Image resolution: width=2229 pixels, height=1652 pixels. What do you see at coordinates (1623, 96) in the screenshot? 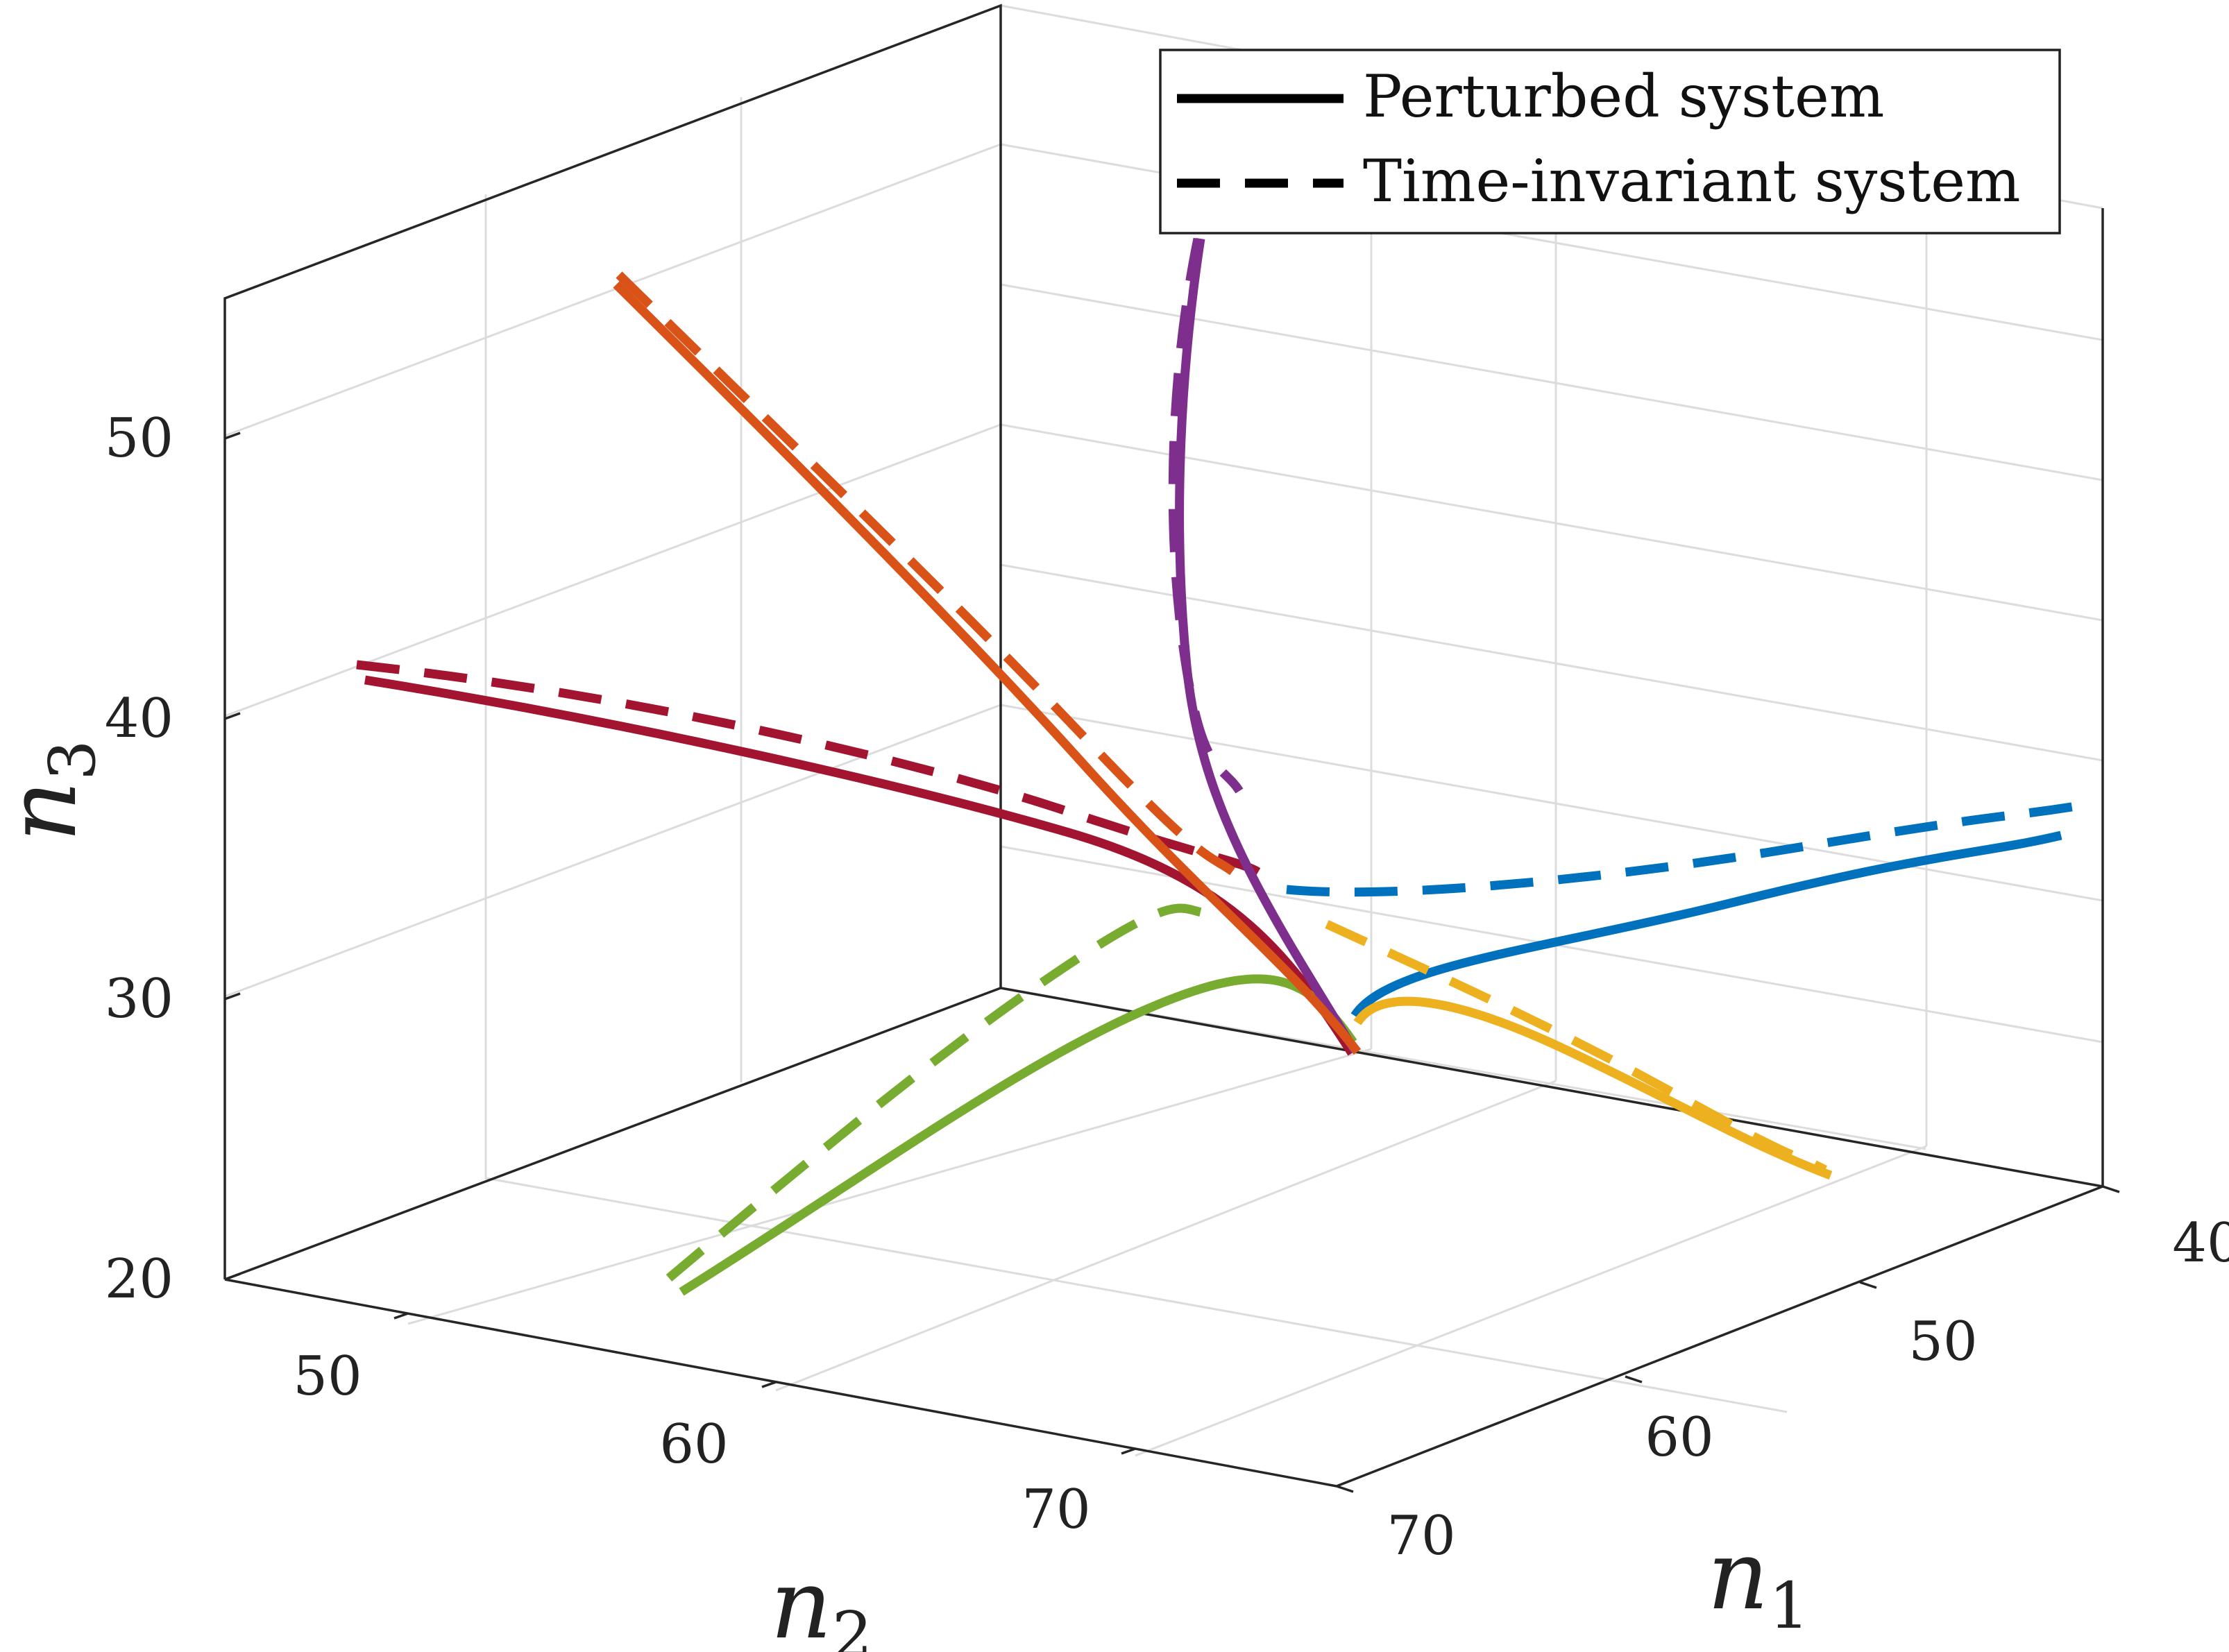
I see `legend-label-perturbed: Perturbed system` at bounding box center [1623, 96].